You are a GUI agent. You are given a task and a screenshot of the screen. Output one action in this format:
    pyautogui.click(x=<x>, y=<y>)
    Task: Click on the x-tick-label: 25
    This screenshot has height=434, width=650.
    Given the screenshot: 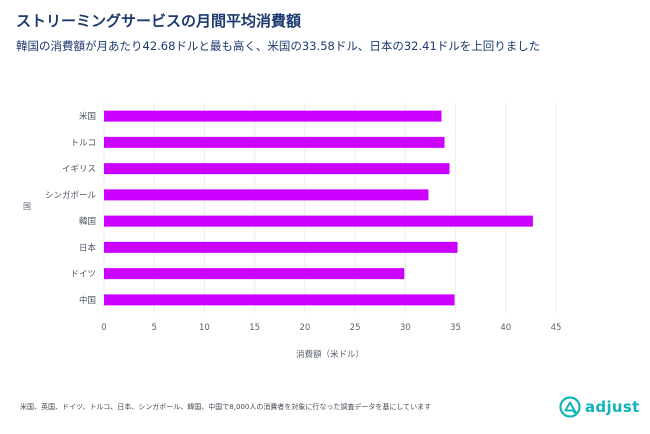 What is the action you would take?
    pyautogui.click(x=355, y=328)
    